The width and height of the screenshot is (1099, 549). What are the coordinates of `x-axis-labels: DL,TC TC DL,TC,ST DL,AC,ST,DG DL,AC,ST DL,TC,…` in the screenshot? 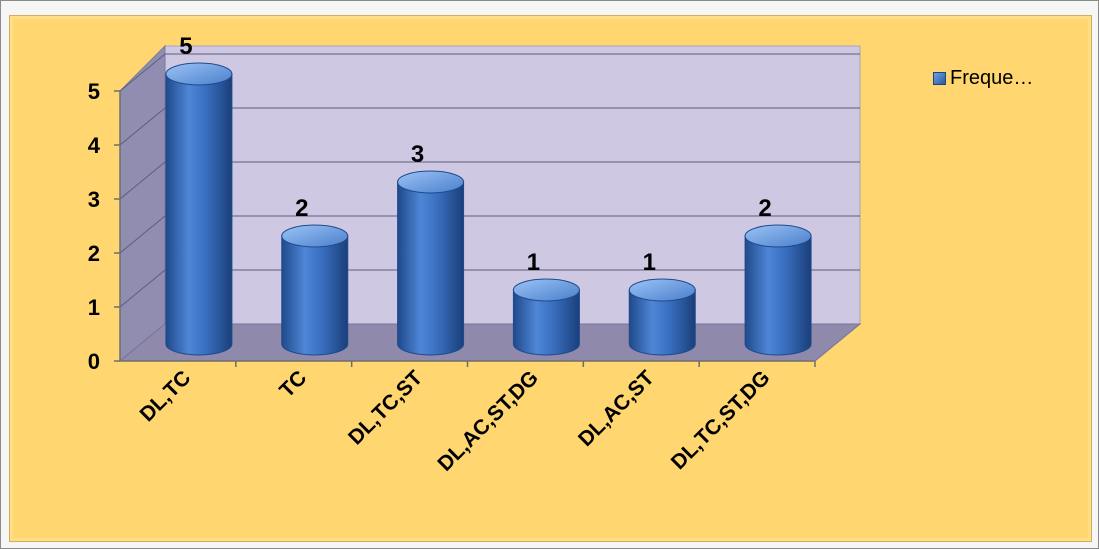 It's located at (454, 421).